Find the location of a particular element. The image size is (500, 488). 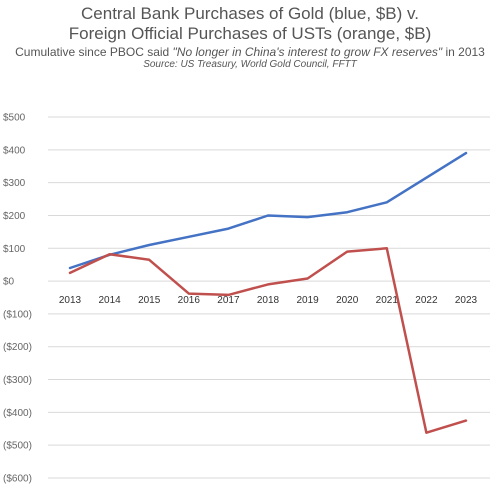

x-tick-label: 2017 is located at coordinates (228, 300).